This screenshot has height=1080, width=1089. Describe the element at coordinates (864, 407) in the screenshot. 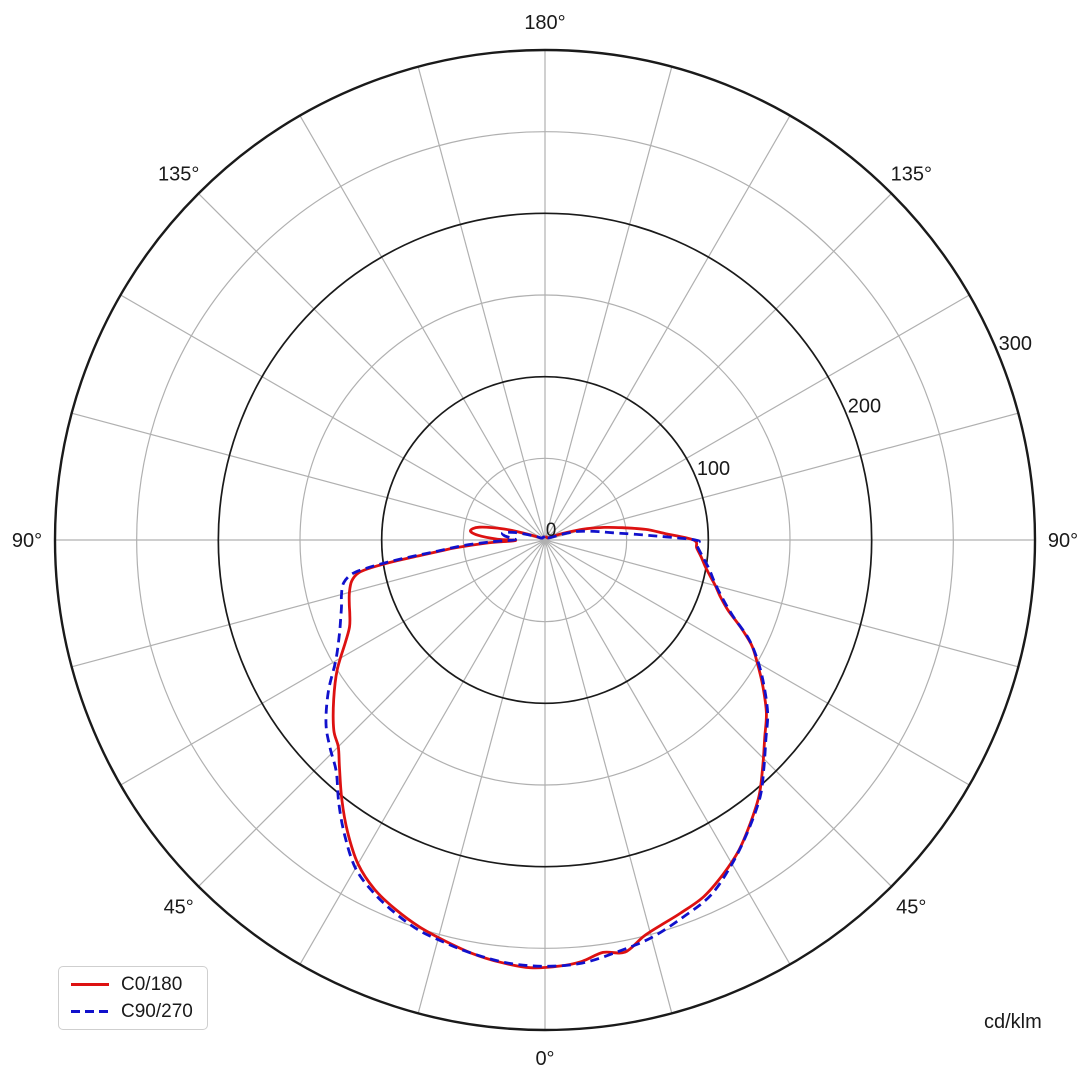

I see `r-tick-label-200: 200` at that location.